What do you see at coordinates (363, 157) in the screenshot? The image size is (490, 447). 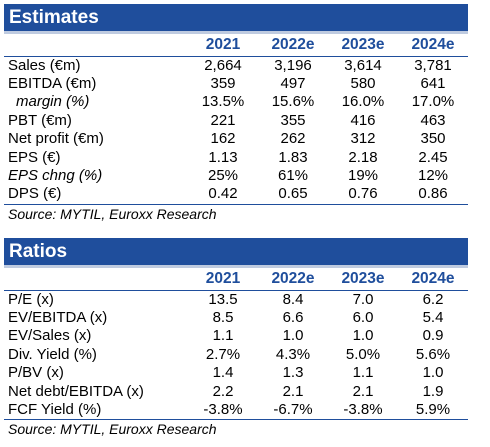 I see `cell-value: 2.18` at bounding box center [363, 157].